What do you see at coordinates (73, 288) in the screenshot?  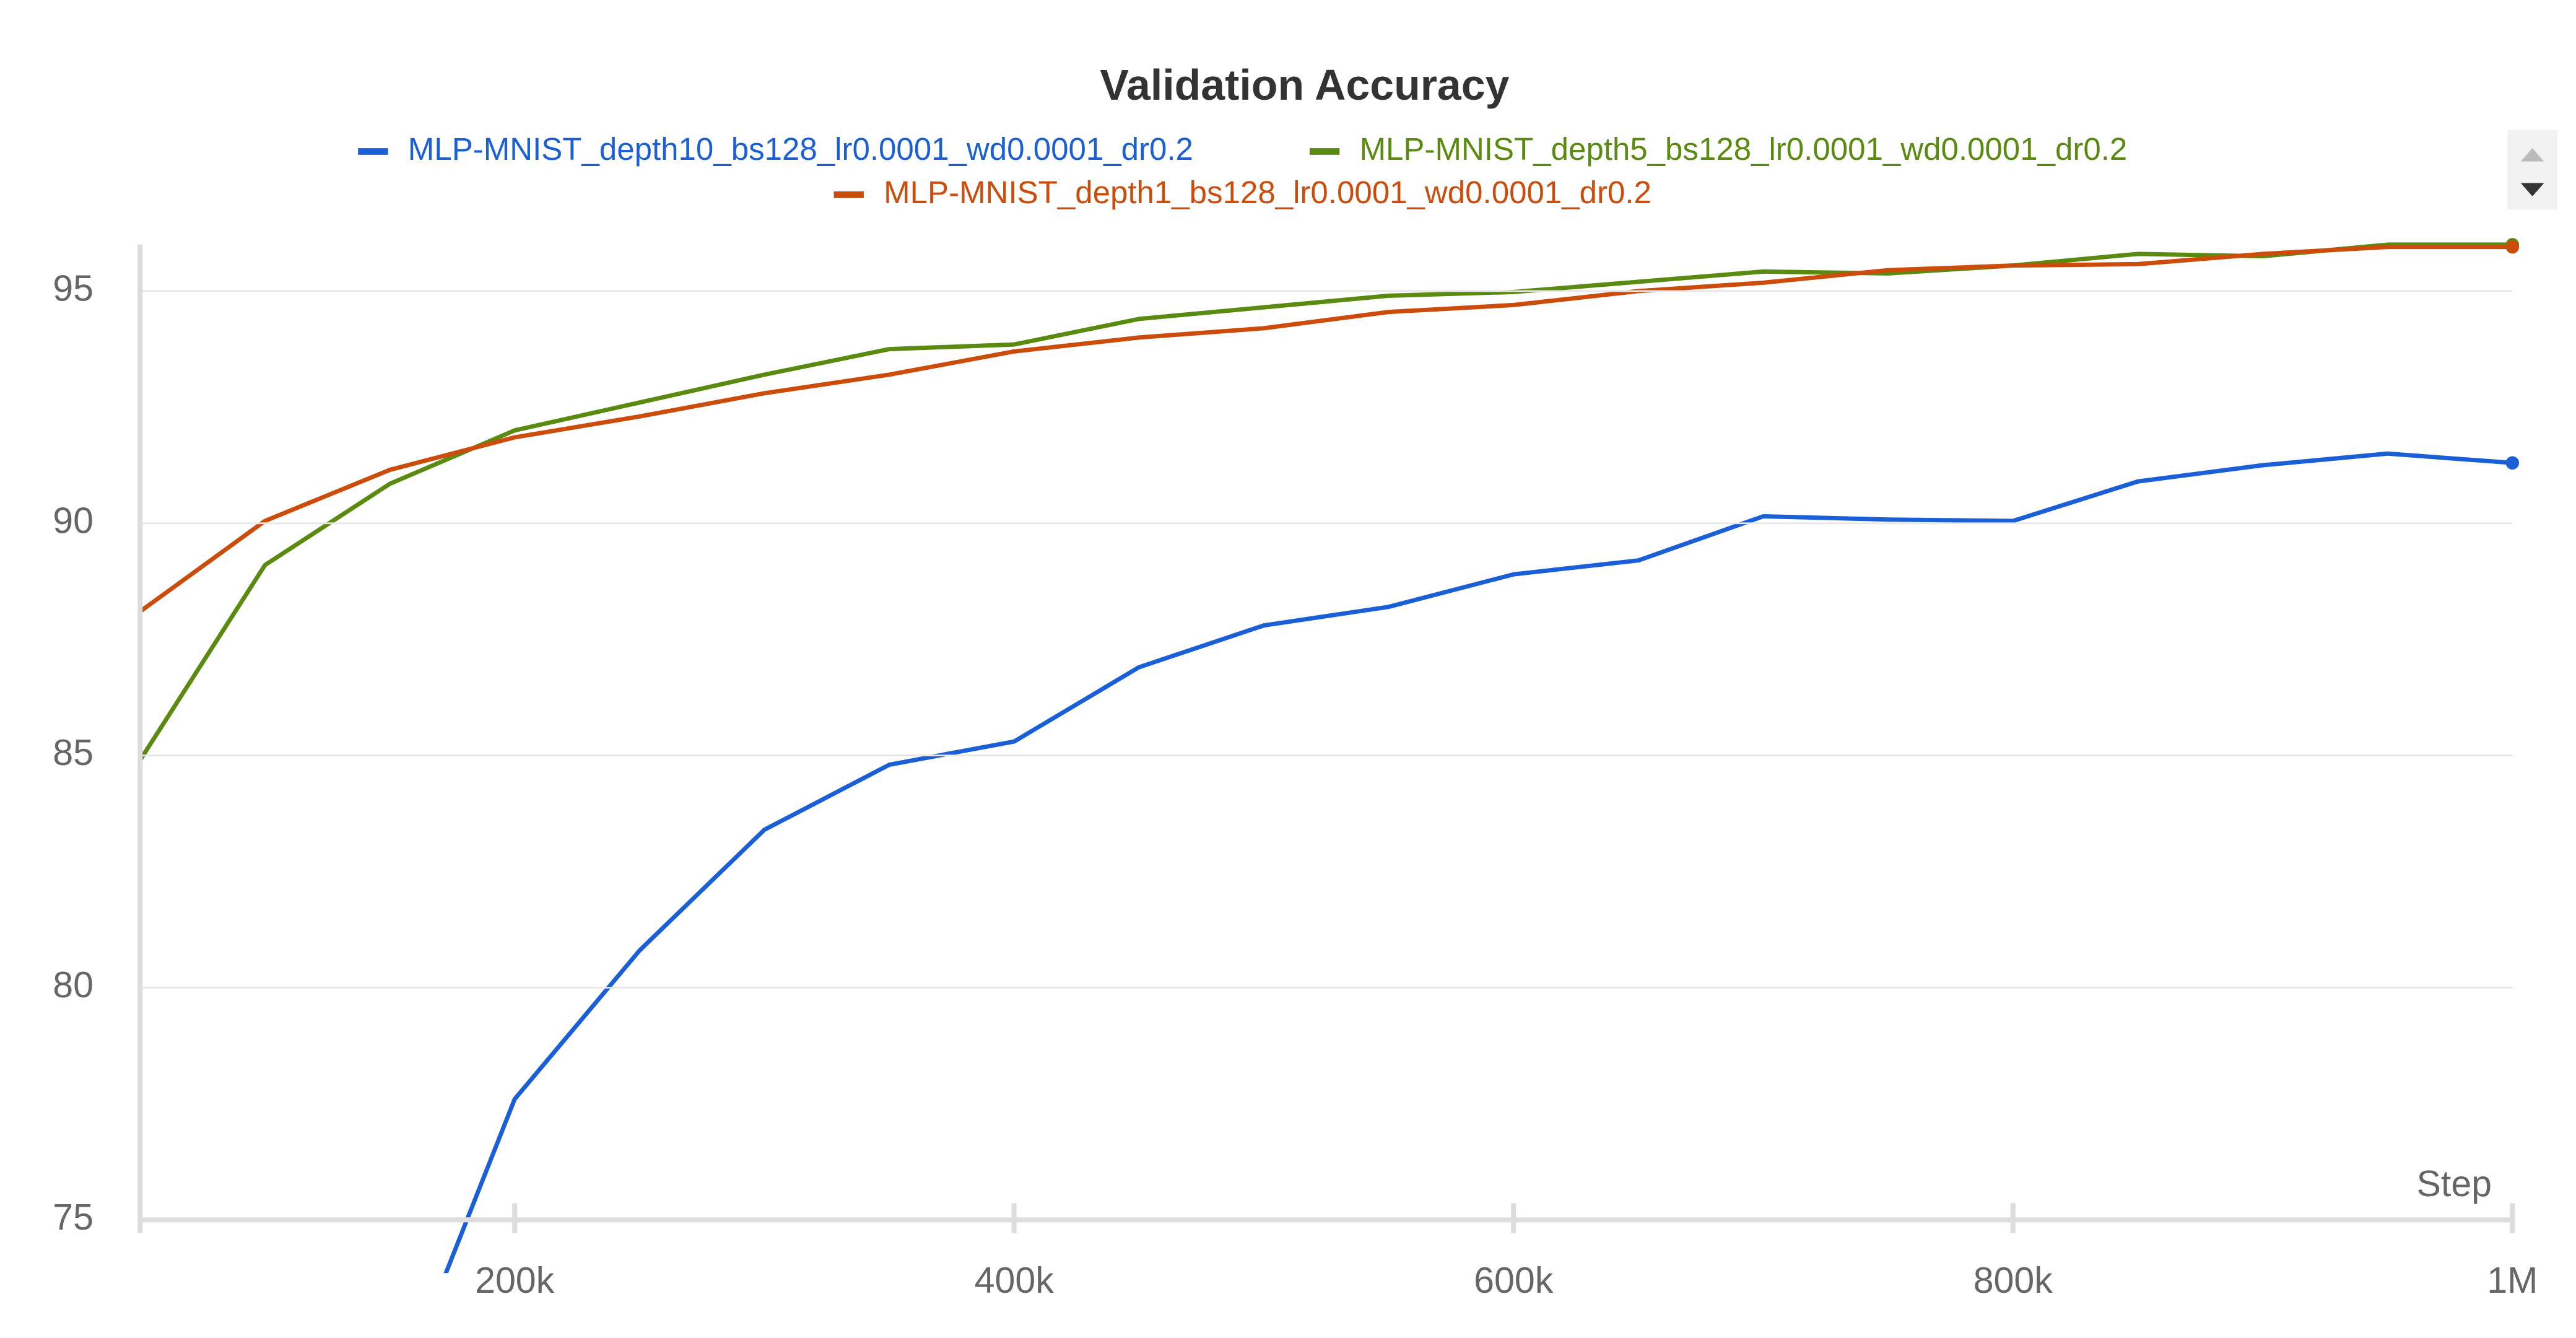 I see `y-tick-label: 95` at bounding box center [73, 288].